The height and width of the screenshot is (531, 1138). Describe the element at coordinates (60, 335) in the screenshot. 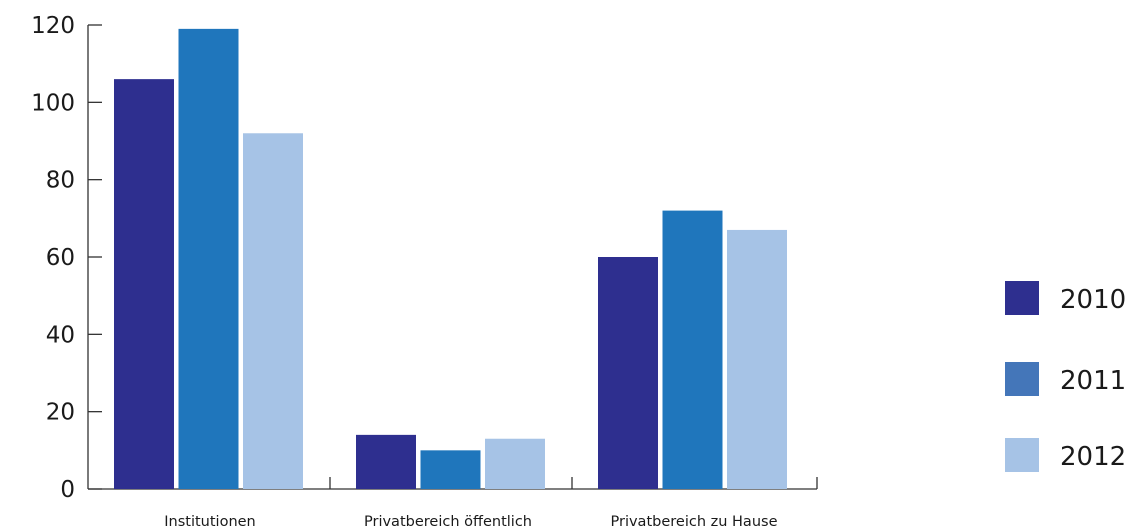

I see `y-tick-label: 40` at that location.